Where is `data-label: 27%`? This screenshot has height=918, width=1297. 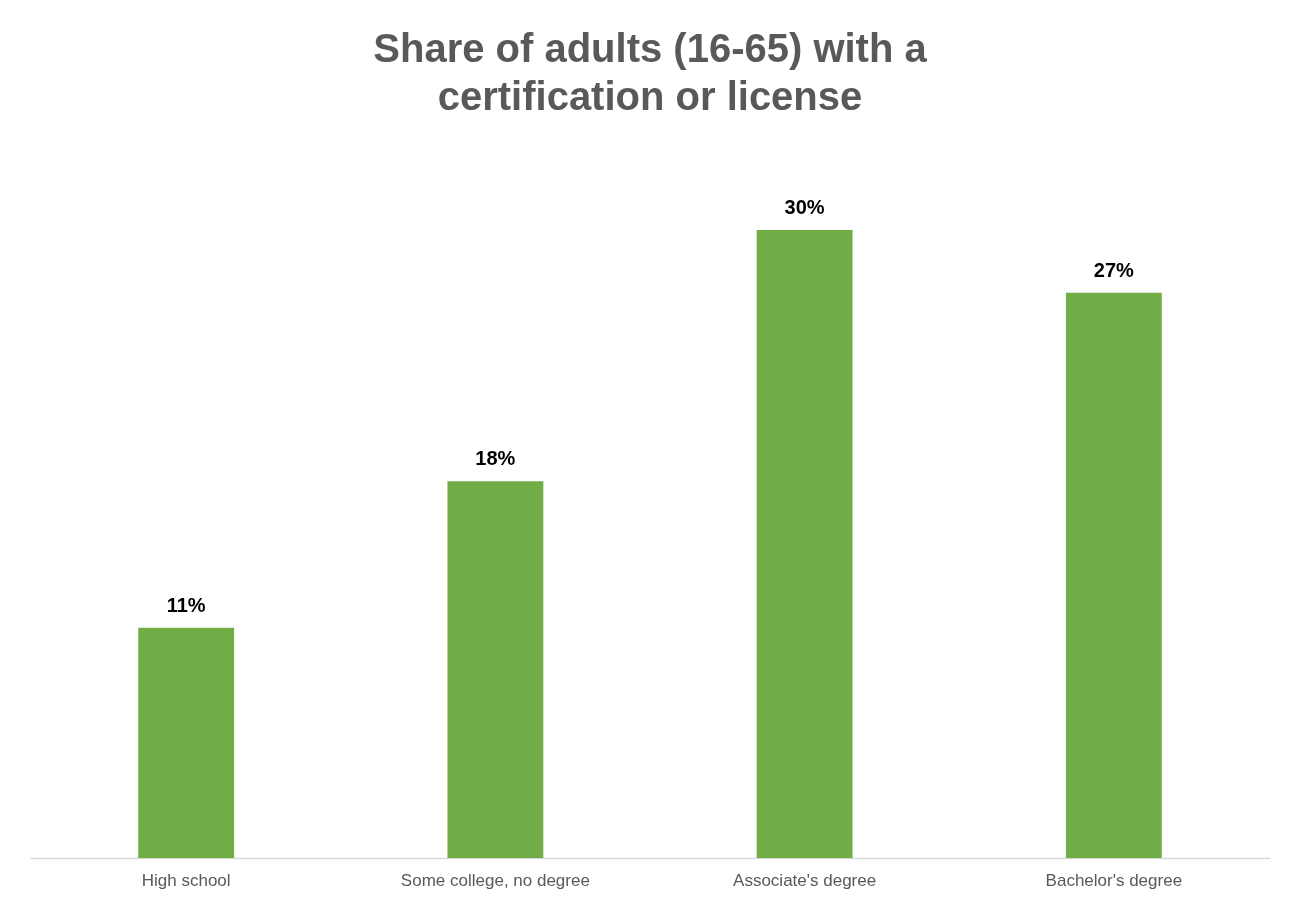
data-label: 27% is located at coordinates (1114, 269).